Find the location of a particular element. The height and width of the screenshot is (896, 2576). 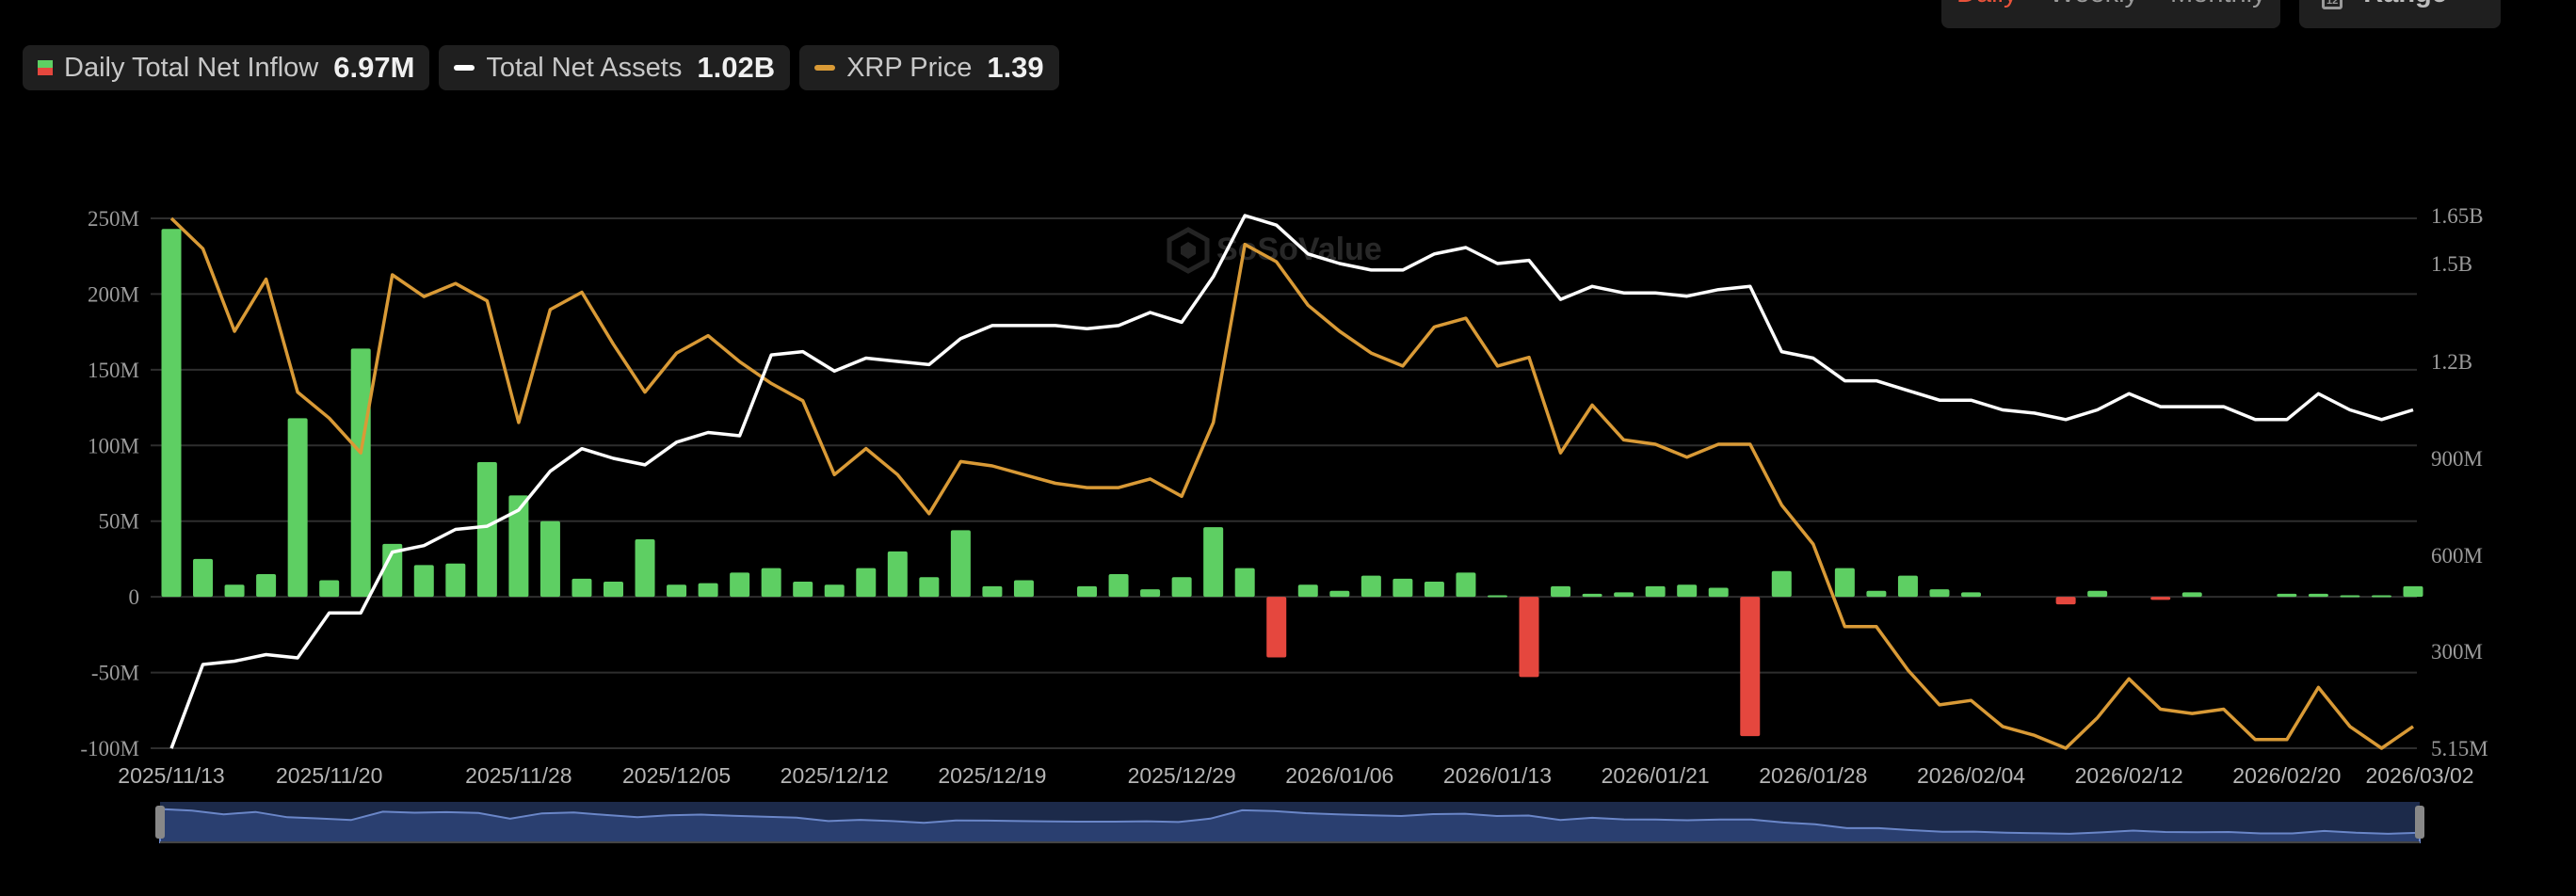

x-tick-label: 2025/12/29 is located at coordinates (1182, 775).